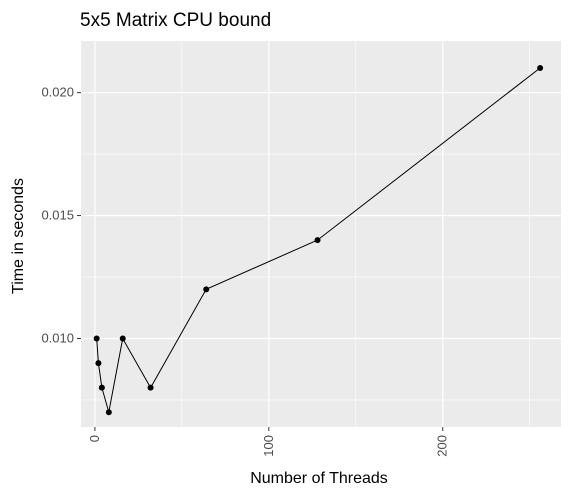 The height and width of the screenshot is (496, 573). Describe the element at coordinates (175, 20) in the screenshot. I see `chart-title: 5x5 Matrix CPU bound` at that location.